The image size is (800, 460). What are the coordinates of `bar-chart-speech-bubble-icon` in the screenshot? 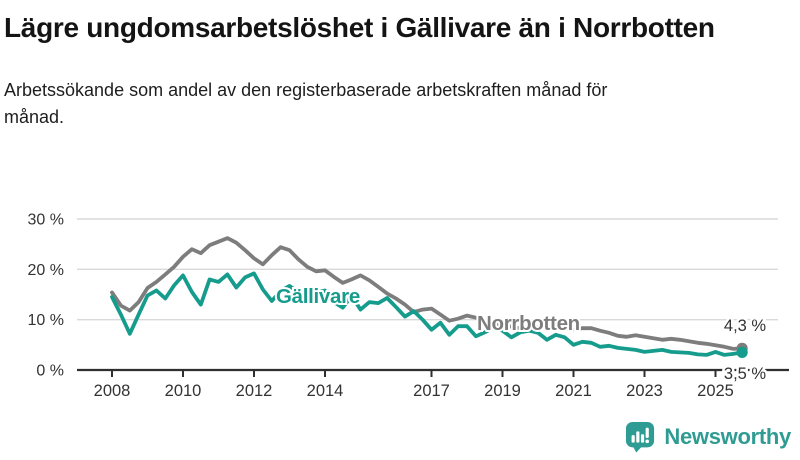 It's located at (640, 437).